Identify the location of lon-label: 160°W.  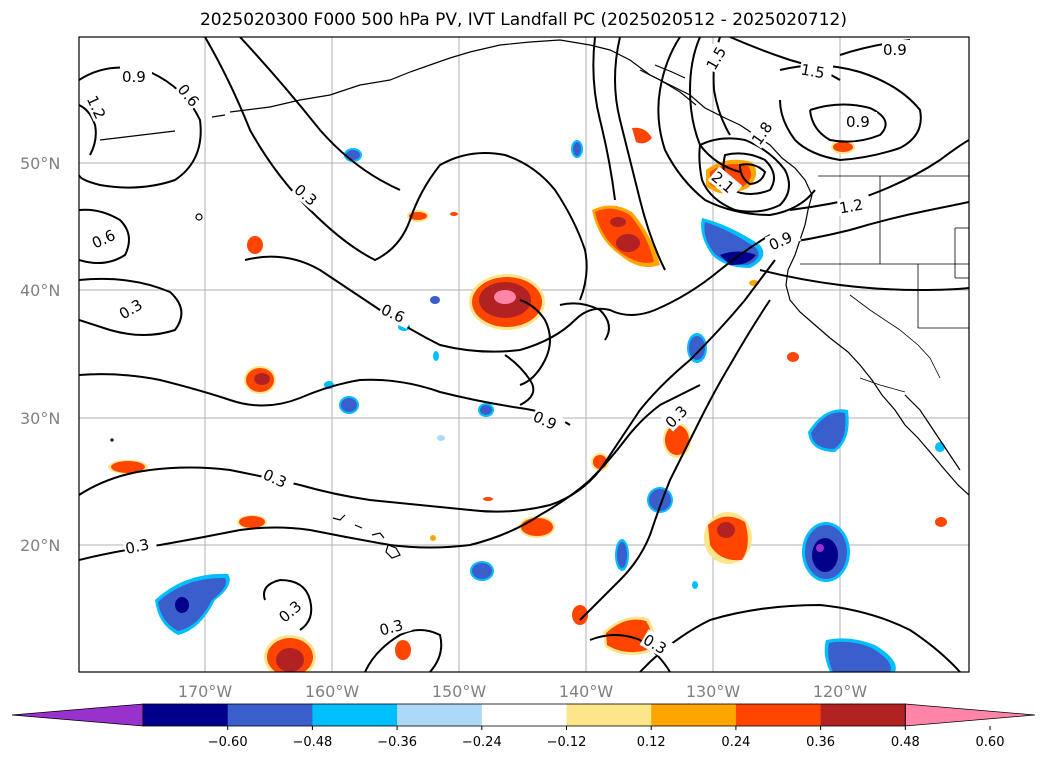
(332, 691).